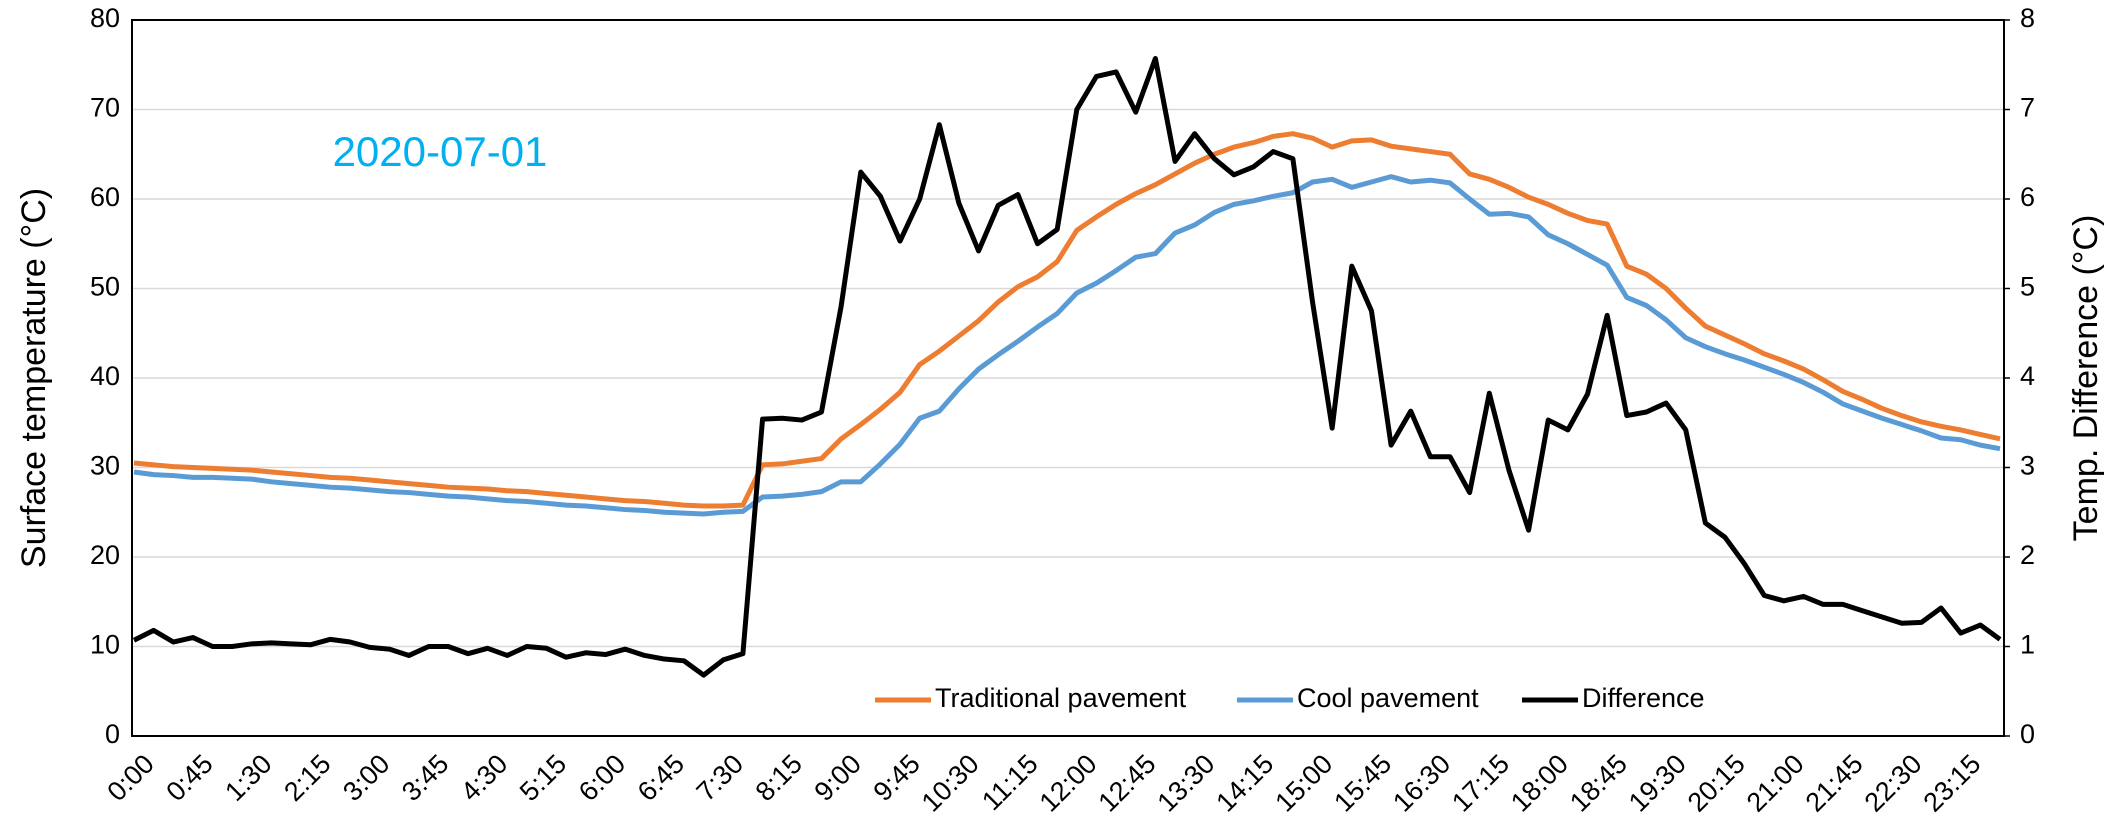 The width and height of the screenshot is (2116, 824). I want to click on y-tick-label: 30, so click(105, 466).